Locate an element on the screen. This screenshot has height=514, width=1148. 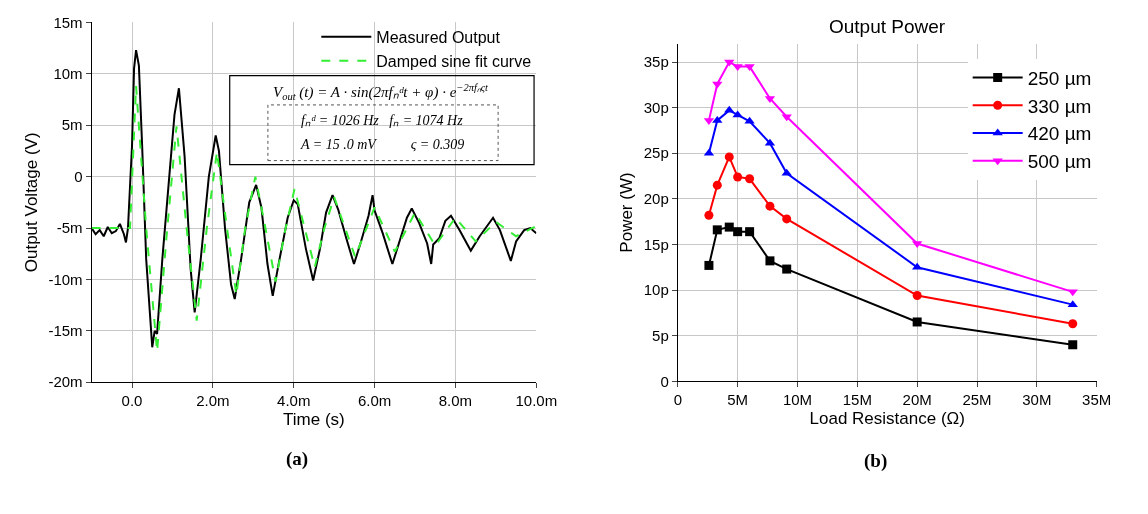
y-tick-label: 5p is located at coordinates (660, 335).